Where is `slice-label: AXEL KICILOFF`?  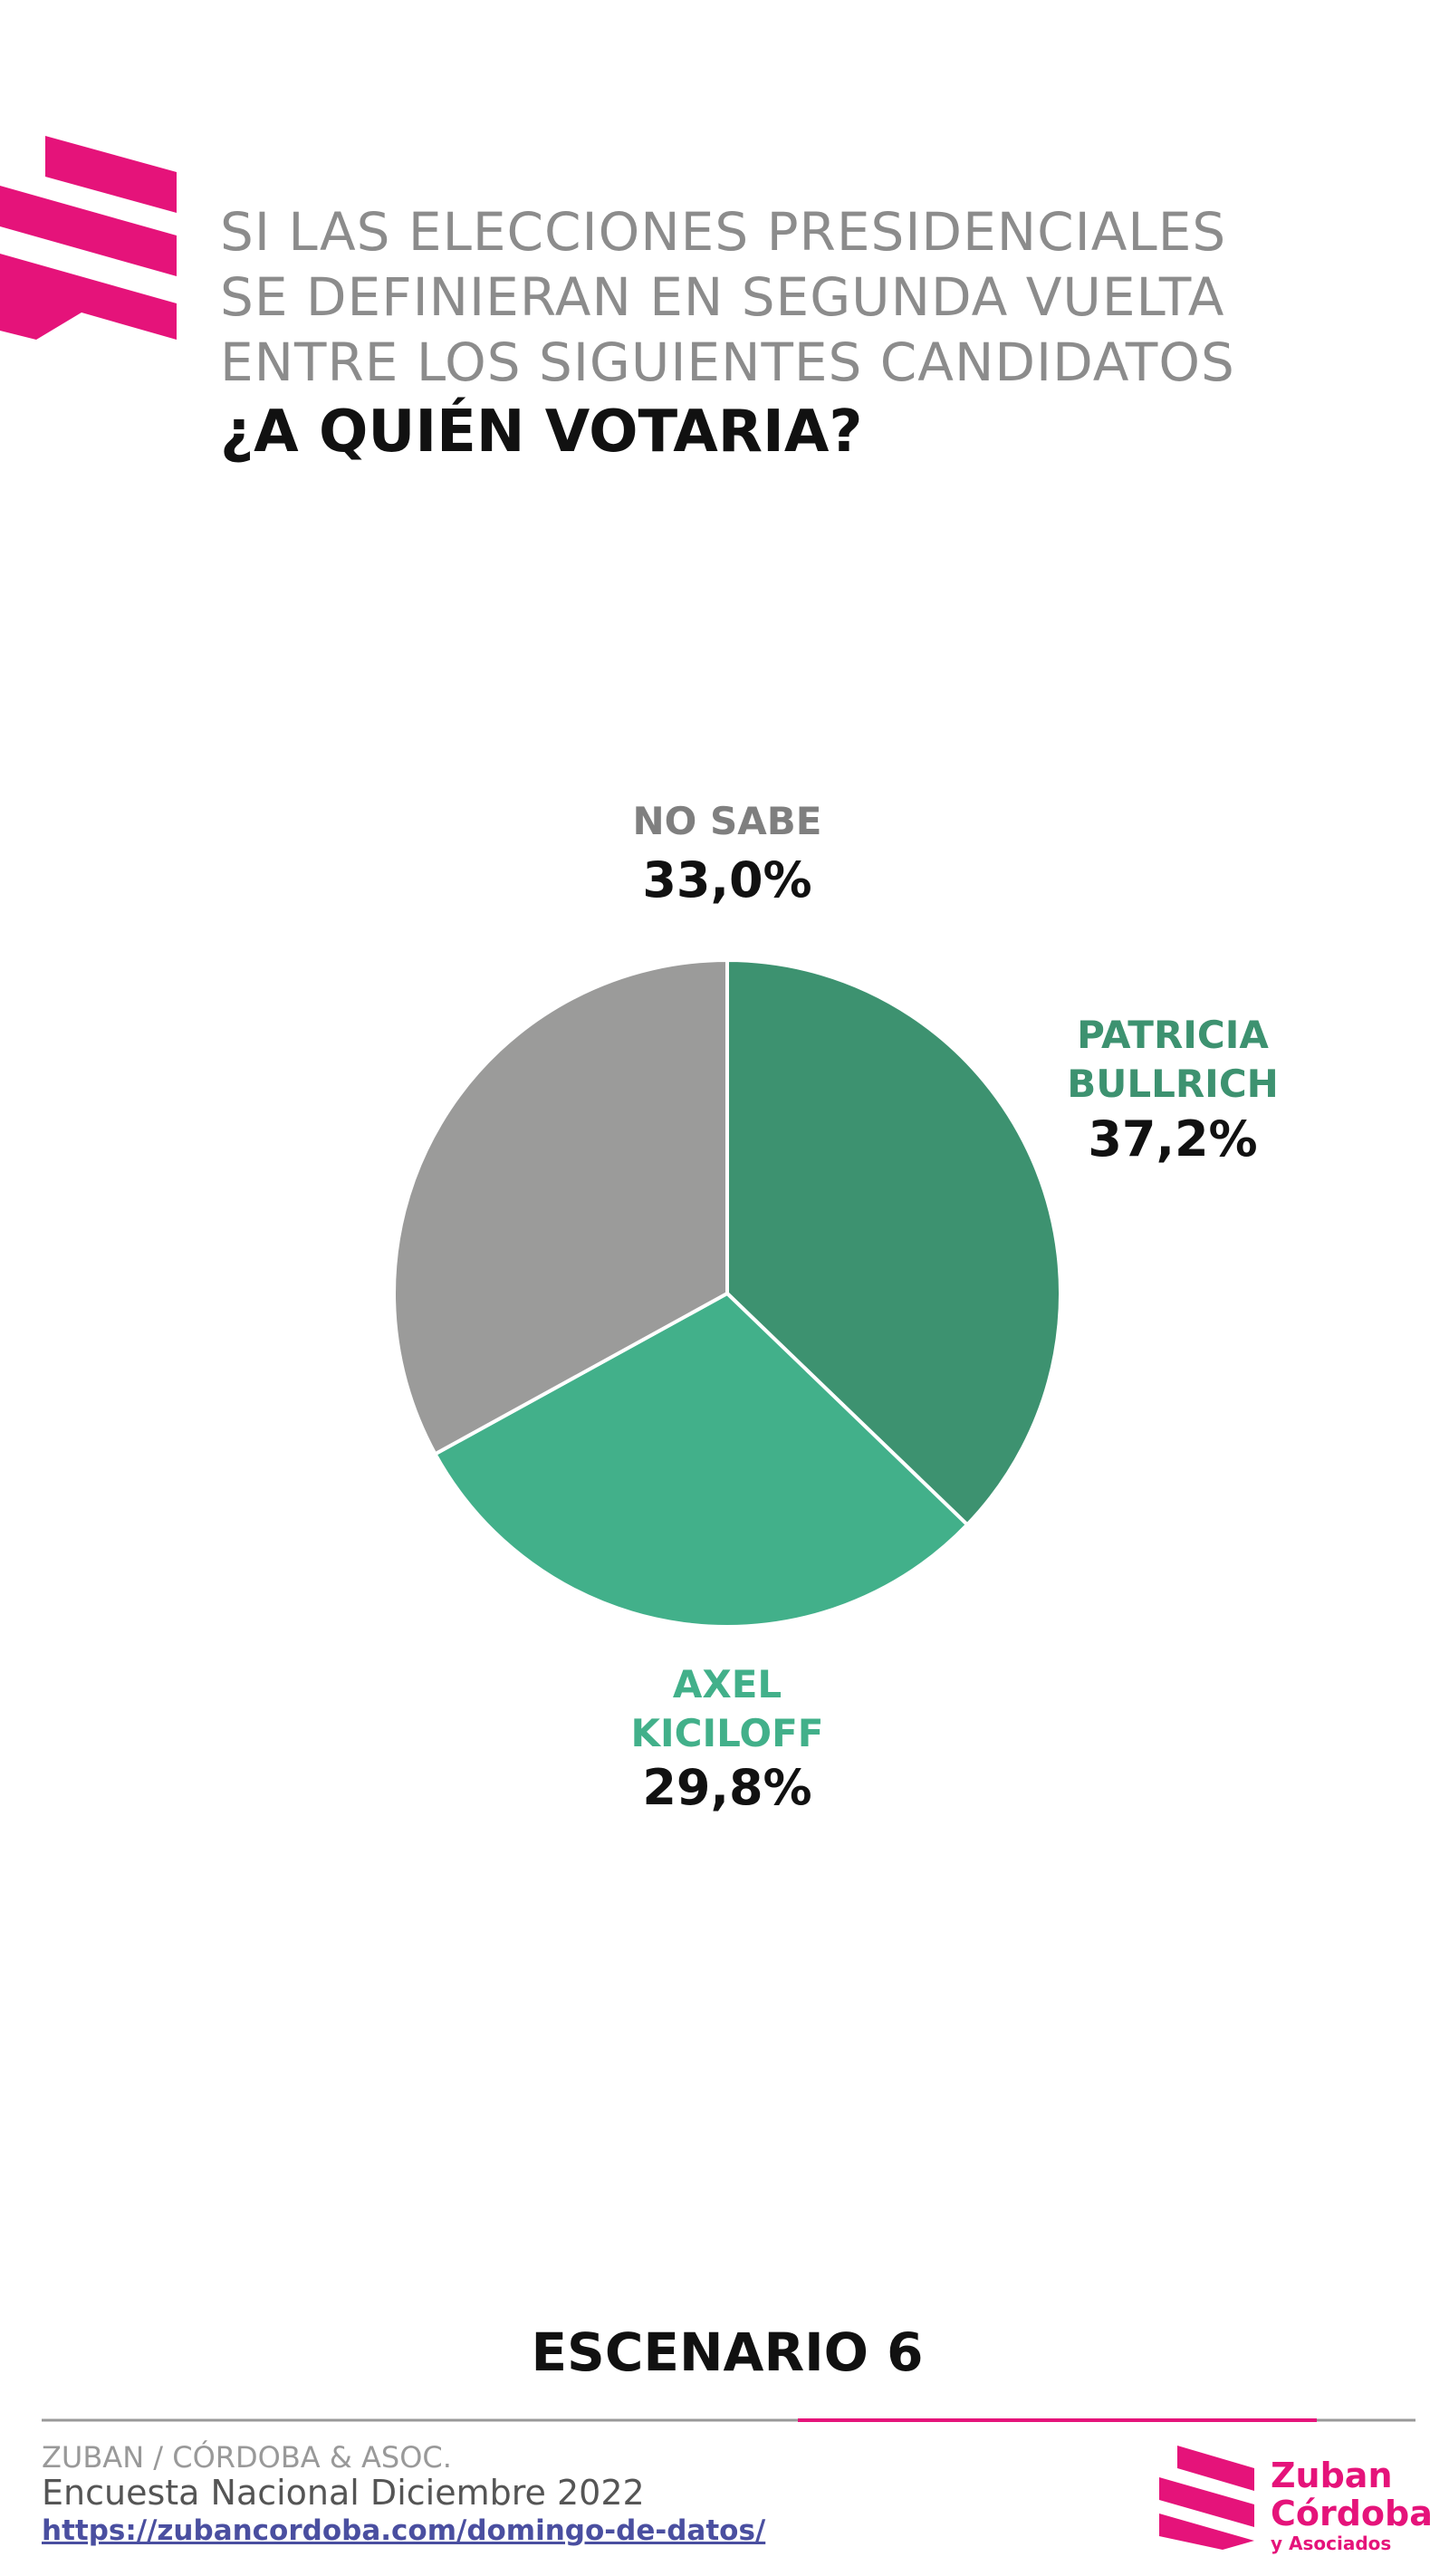
slice-label: AXEL KICILOFF is located at coordinates (727, 1708).